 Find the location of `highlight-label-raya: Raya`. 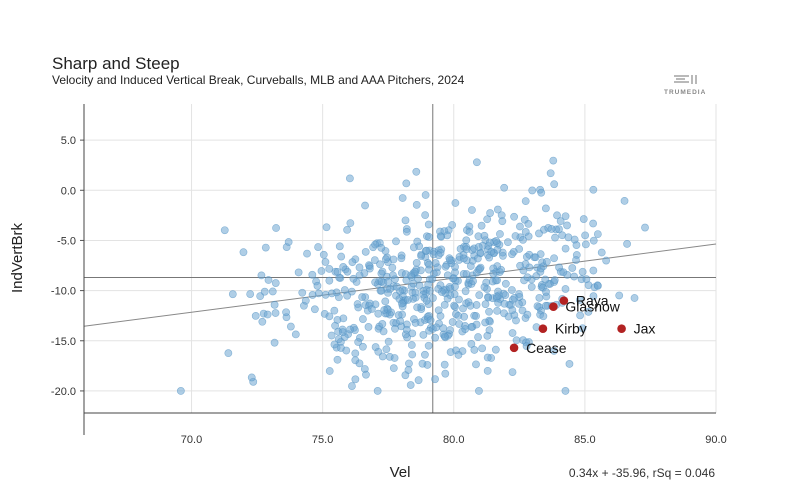

highlight-label-raya: Raya is located at coordinates (592, 301).